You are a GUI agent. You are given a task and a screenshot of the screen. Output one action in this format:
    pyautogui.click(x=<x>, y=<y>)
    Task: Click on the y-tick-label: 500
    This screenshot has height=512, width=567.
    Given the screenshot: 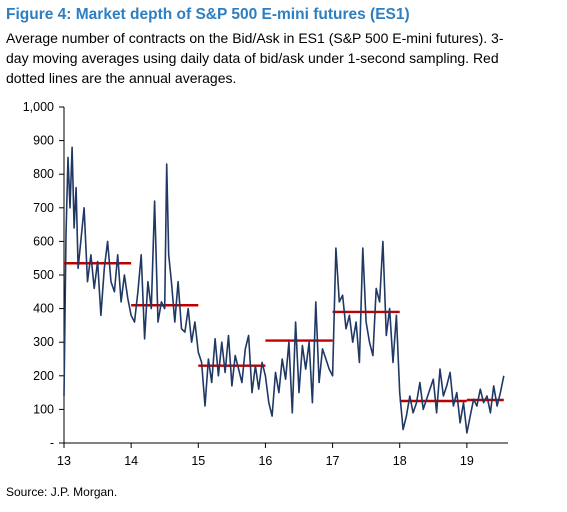 What is the action you would take?
    pyautogui.click(x=43, y=275)
    